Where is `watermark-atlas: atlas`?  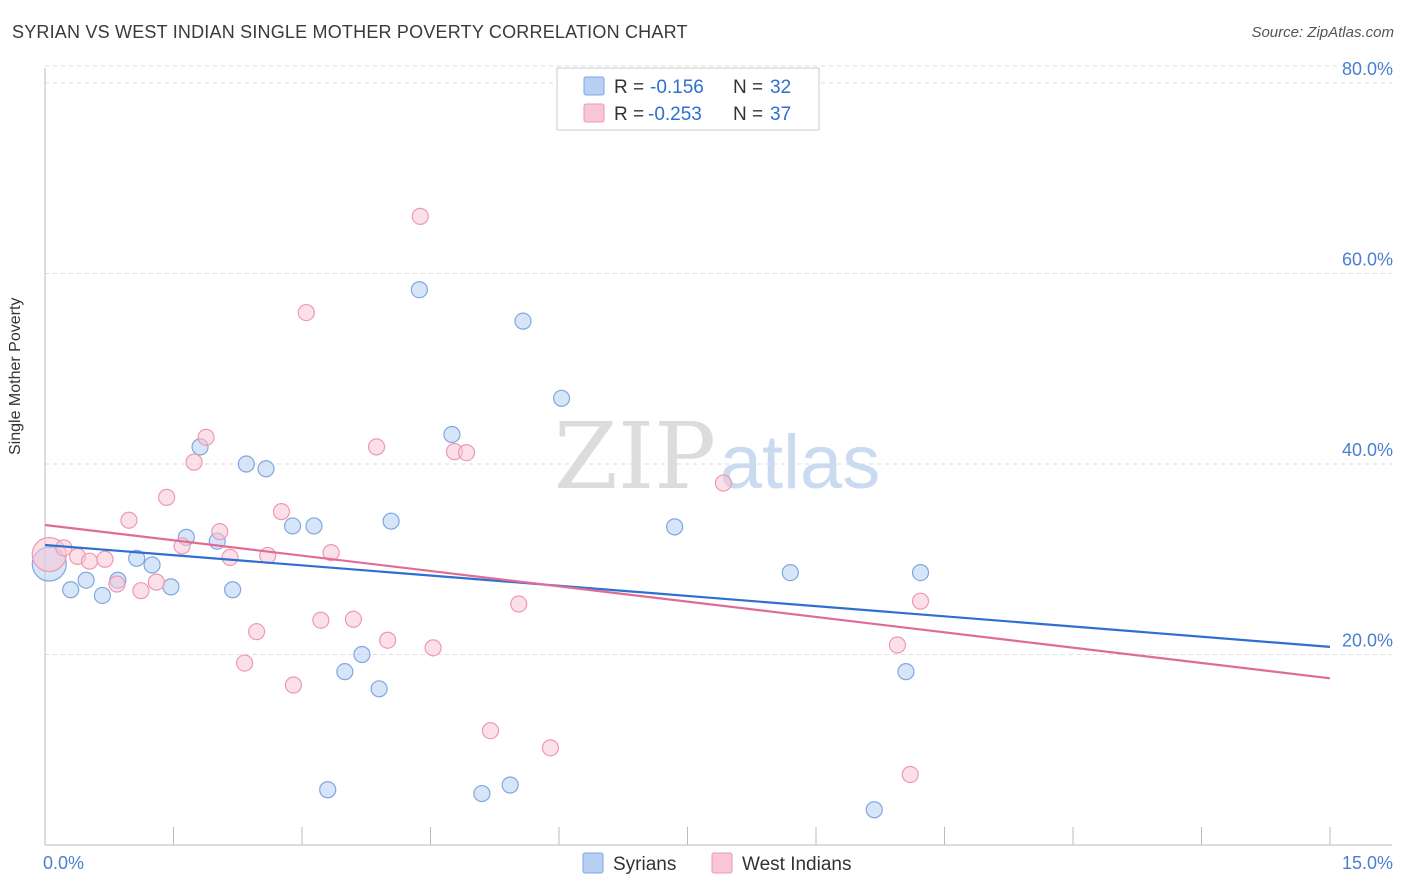
watermark-atlas: atlas is located at coordinates (800, 462).